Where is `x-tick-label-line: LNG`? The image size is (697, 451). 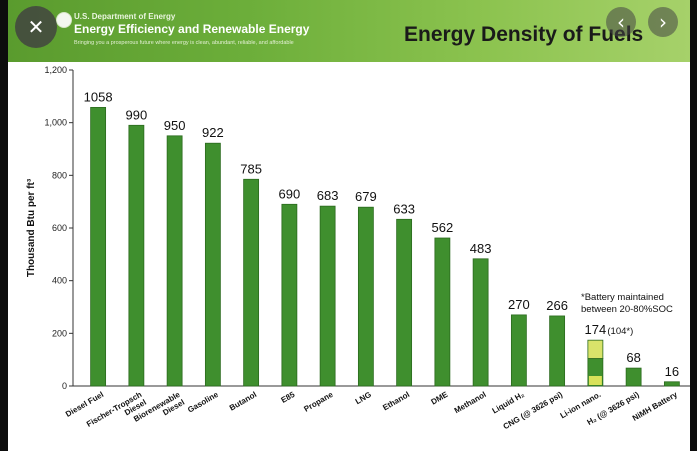 x-tick-label-line: LNG is located at coordinates (363, 398).